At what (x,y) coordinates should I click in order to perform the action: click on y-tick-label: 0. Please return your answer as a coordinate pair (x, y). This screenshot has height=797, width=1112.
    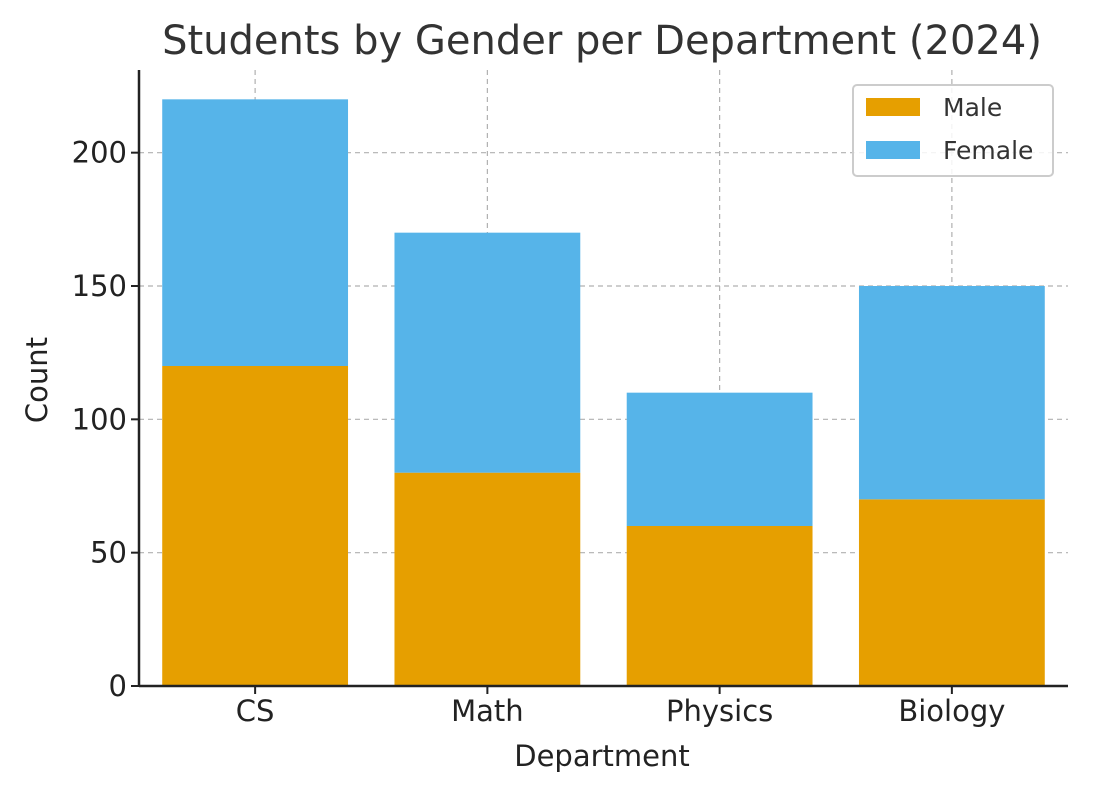
    Looking at the image, I should click on (118, 686).